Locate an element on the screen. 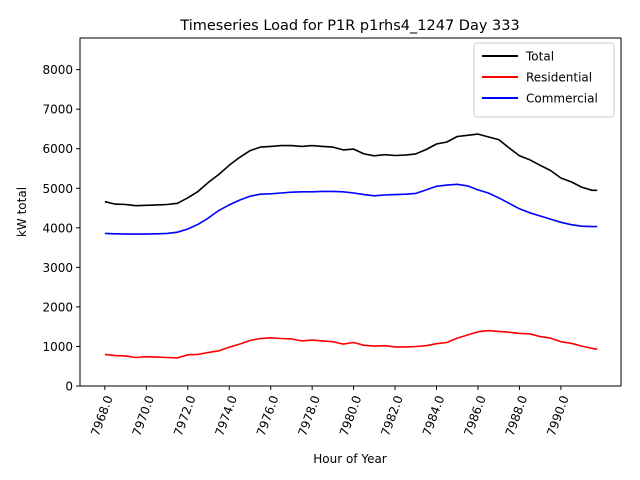 This screenshot has height=480, width=640. y-tick-label: 8000 is located at coordinates (57, 70).